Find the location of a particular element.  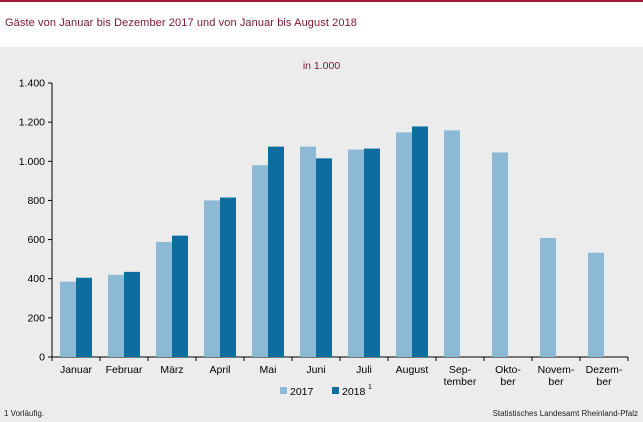

x-tick-label: April is located at coordinates (219, 370).